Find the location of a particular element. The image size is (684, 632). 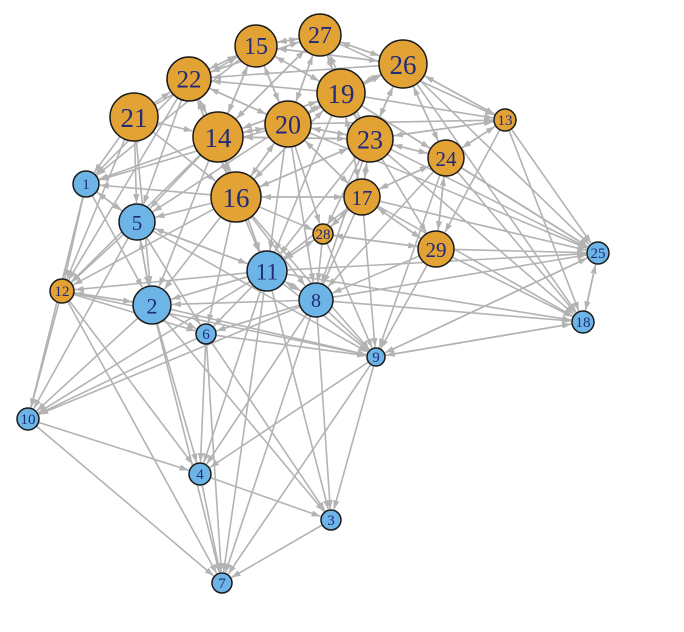

node-21: 21 is located at coordinates (134, 117).